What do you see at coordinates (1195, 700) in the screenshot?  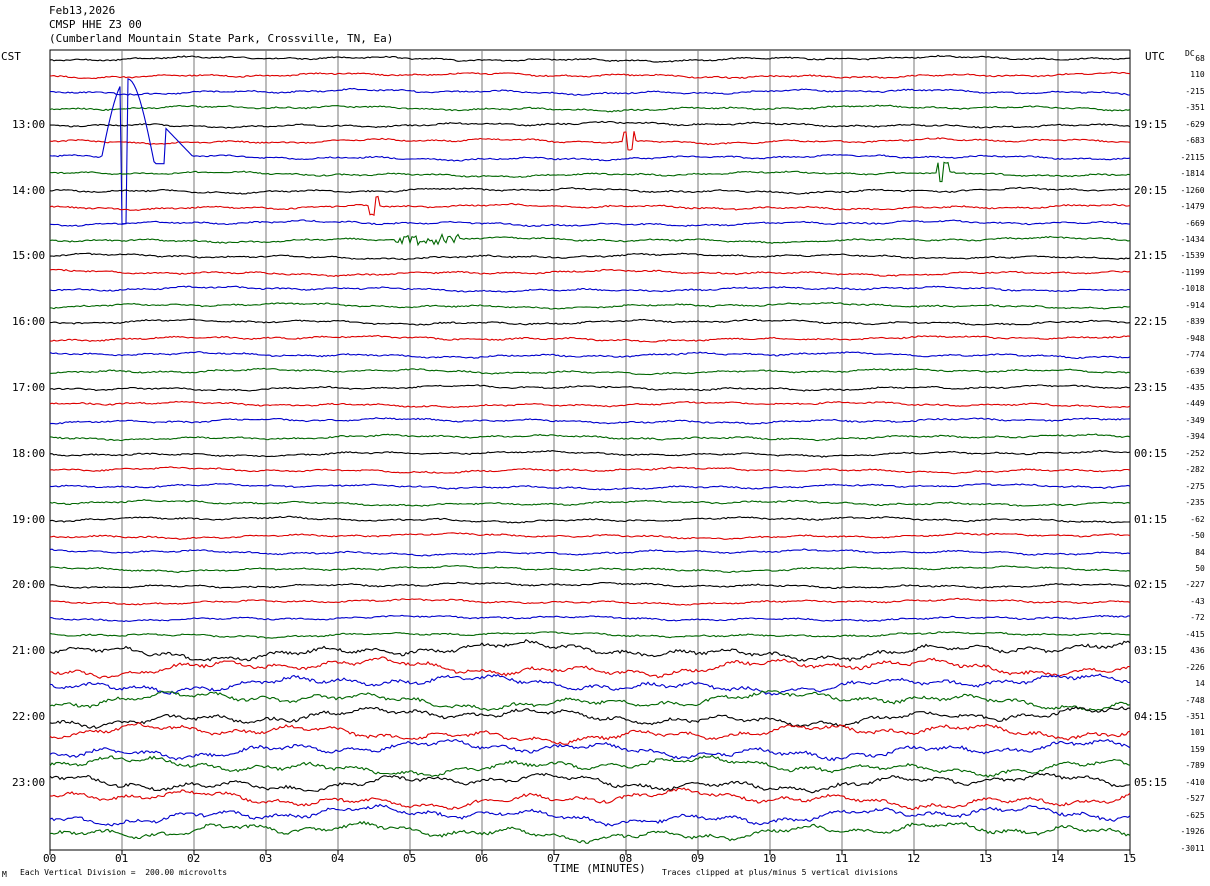 I see `dc-offset-value: -748` at bounding box center [1195, 700].